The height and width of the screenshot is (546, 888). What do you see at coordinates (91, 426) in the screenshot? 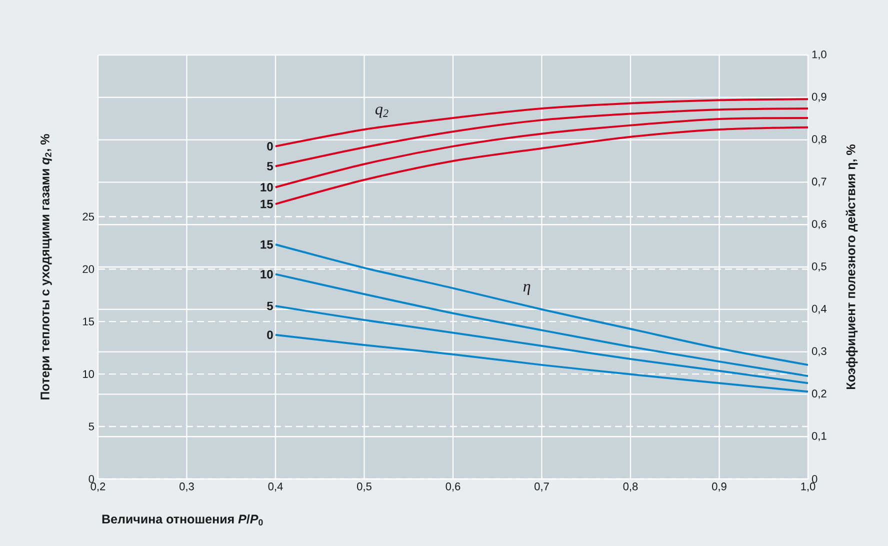
I see `y-tick-label: 5` at bounding box center [91, 426].